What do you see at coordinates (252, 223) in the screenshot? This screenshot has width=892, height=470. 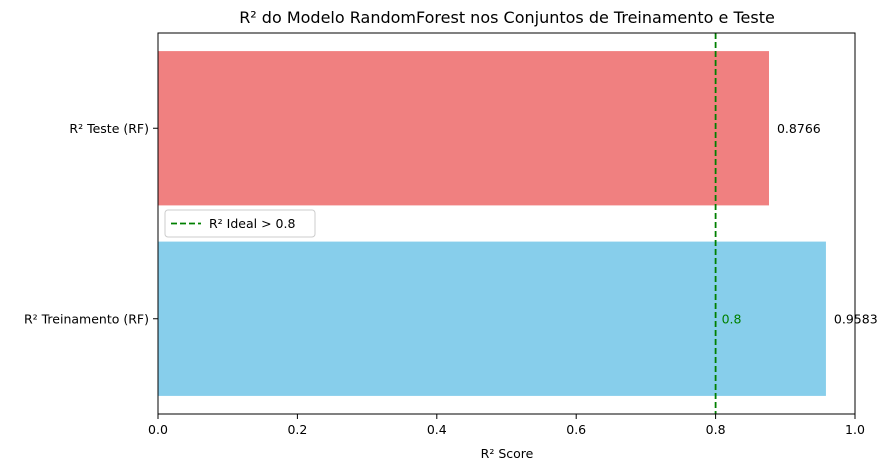 I see `legend-entry-label: R² Ideal > 0.8` at bounding box center [252, 223].